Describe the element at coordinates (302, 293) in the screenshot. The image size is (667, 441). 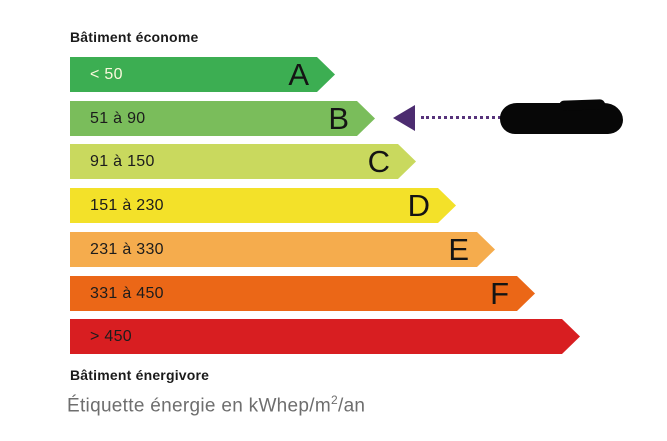
I see `energy-band-f: 331 à 450 F` at that location.